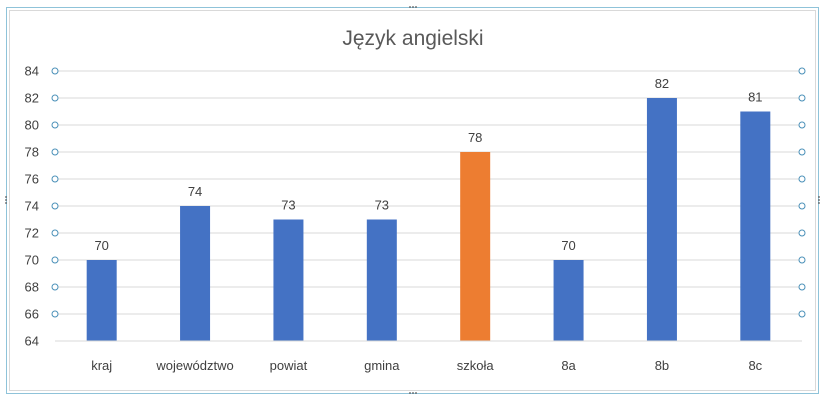  What do you see at coordinates (32, 260) in the screenshot?
I see `y-tick-label: 70` at bounding box center [32, 260].